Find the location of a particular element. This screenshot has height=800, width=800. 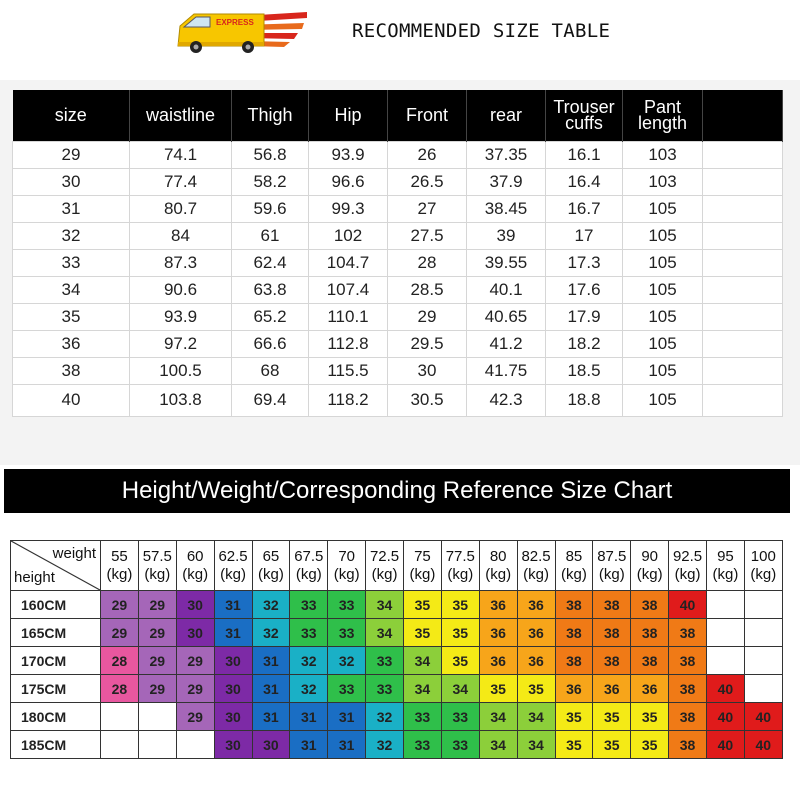

weight-value: 100 is located at coordinates (763, 556).